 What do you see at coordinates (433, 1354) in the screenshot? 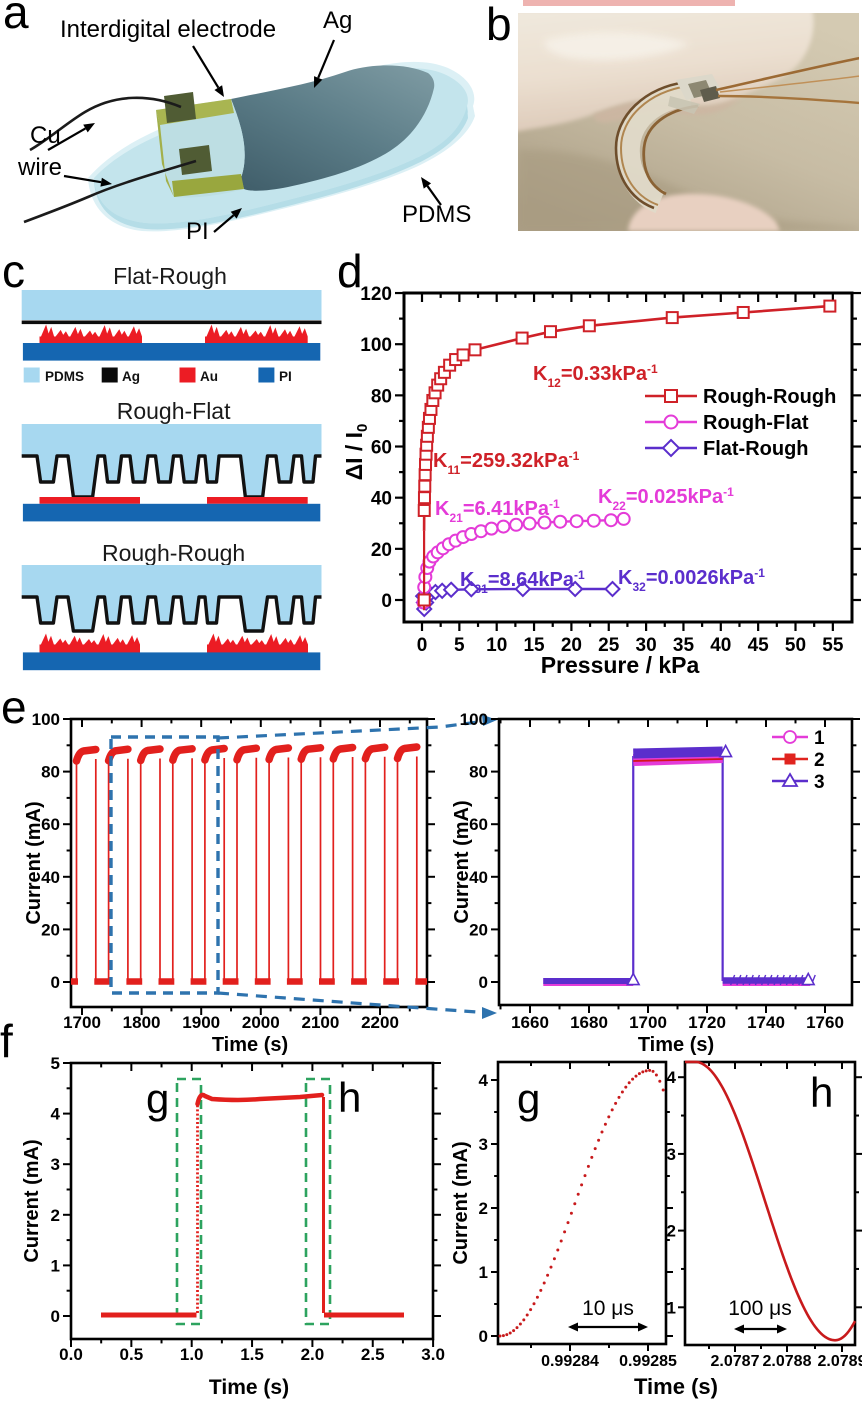
I see `svg-text: 3.0` at bounding box center [433, 1354].